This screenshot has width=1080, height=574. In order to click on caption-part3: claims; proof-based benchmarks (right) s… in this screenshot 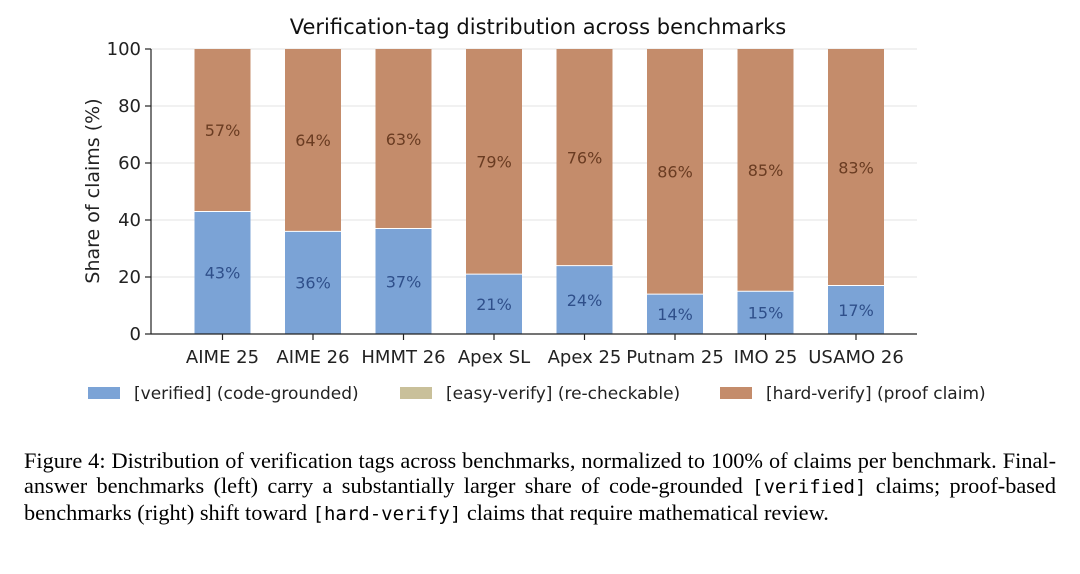, I will do `click(540, 499)`.